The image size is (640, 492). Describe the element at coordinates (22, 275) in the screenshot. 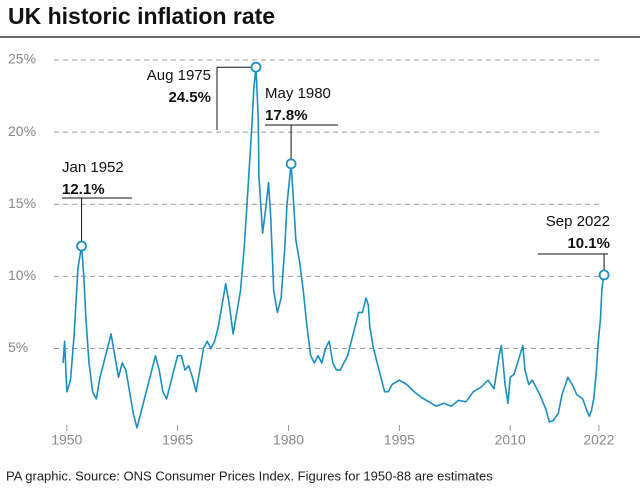

I see `y-tick-label: 10%` at that location.